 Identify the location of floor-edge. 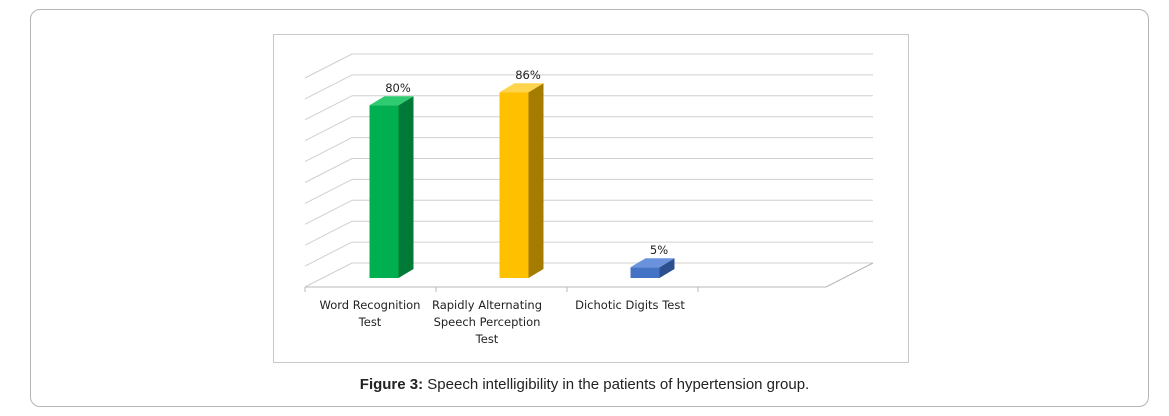
(849, 275).